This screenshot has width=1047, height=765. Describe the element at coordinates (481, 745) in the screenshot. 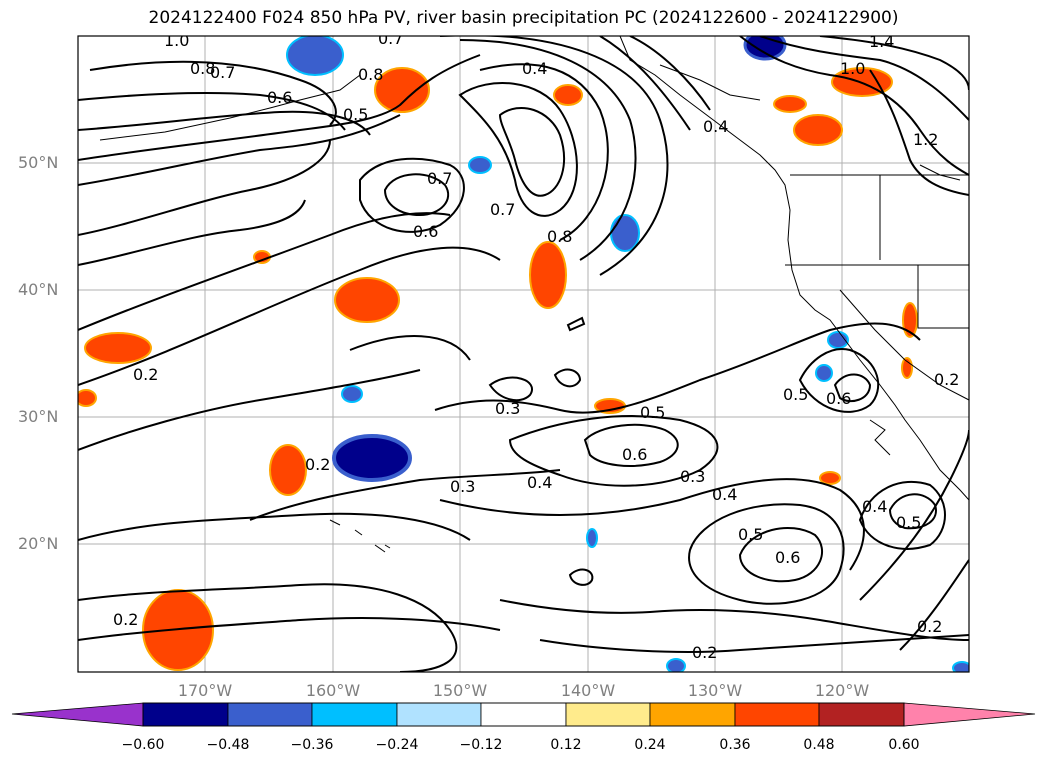

I see `colorbar-tick: −0.12` at that location.